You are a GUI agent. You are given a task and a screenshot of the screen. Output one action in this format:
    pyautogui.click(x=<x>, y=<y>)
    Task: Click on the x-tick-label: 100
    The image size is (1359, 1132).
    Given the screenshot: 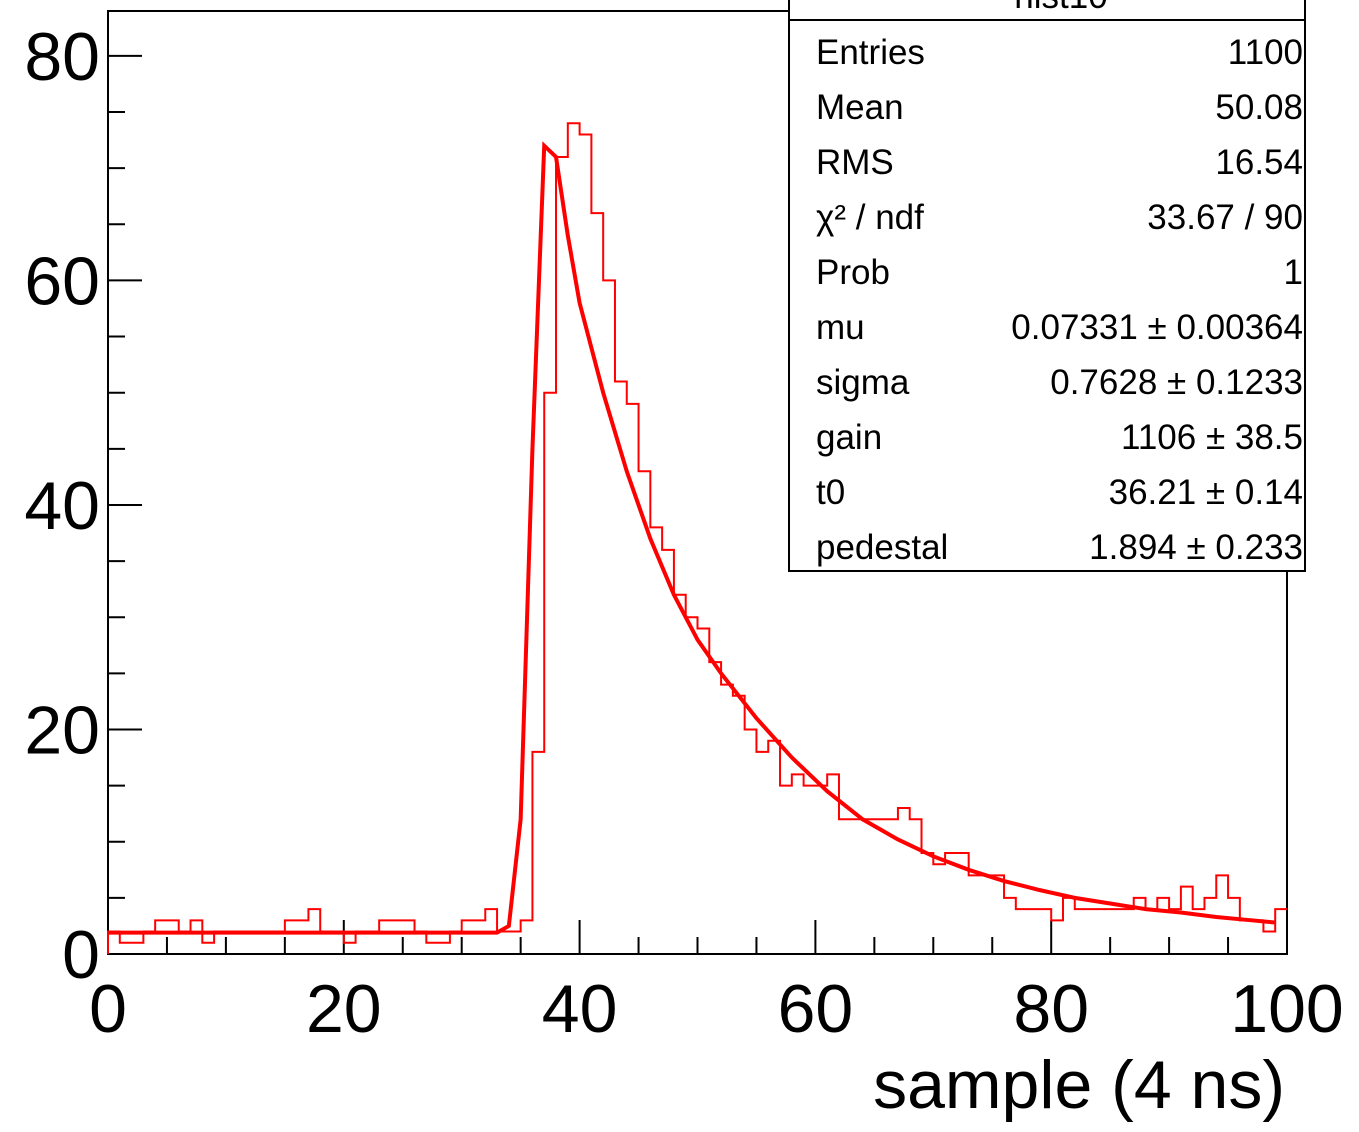 What is the action you would take?
    pyautogui.click(x=1286, y=1009)
    